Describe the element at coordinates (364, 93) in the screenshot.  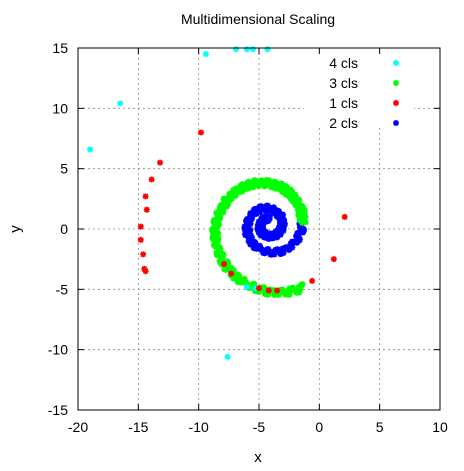
I see `legend: 4 cls 3 cls 1 cls 2 cls` at that location.